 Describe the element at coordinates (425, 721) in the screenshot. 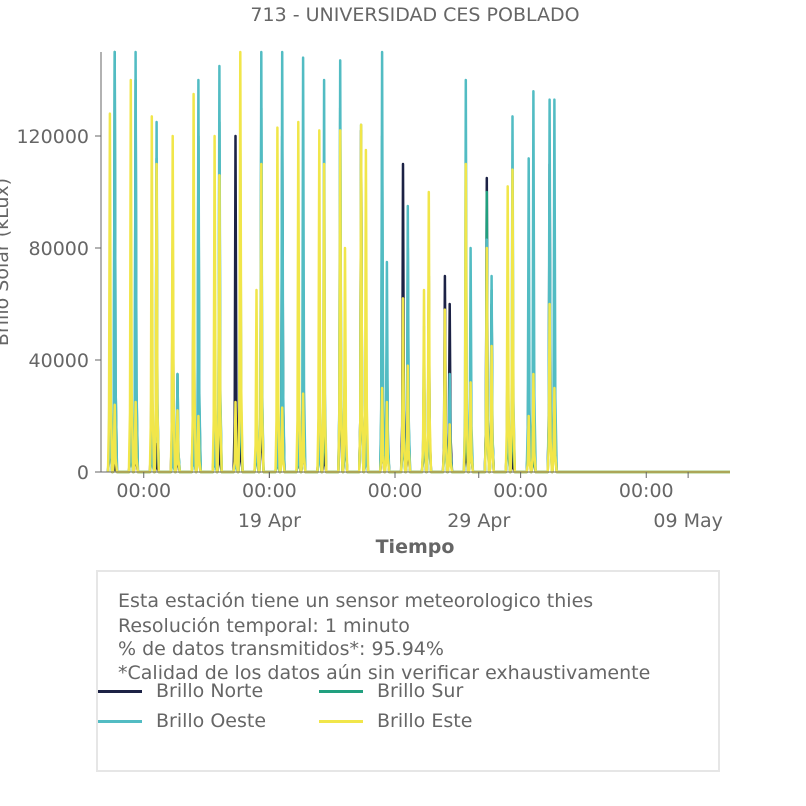

I see `legend-label: Brillo Este` at that location.